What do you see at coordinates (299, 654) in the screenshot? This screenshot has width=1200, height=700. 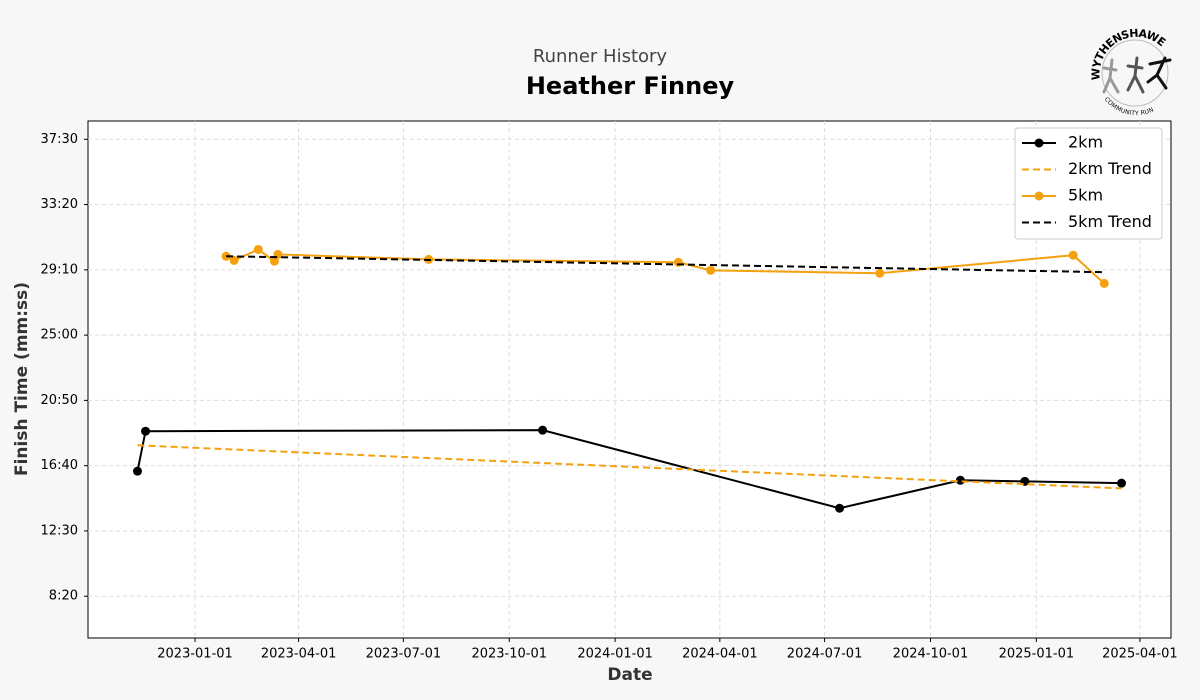 I see `x-tick-label: 2023-04-01` at bounding box center [299, 654].